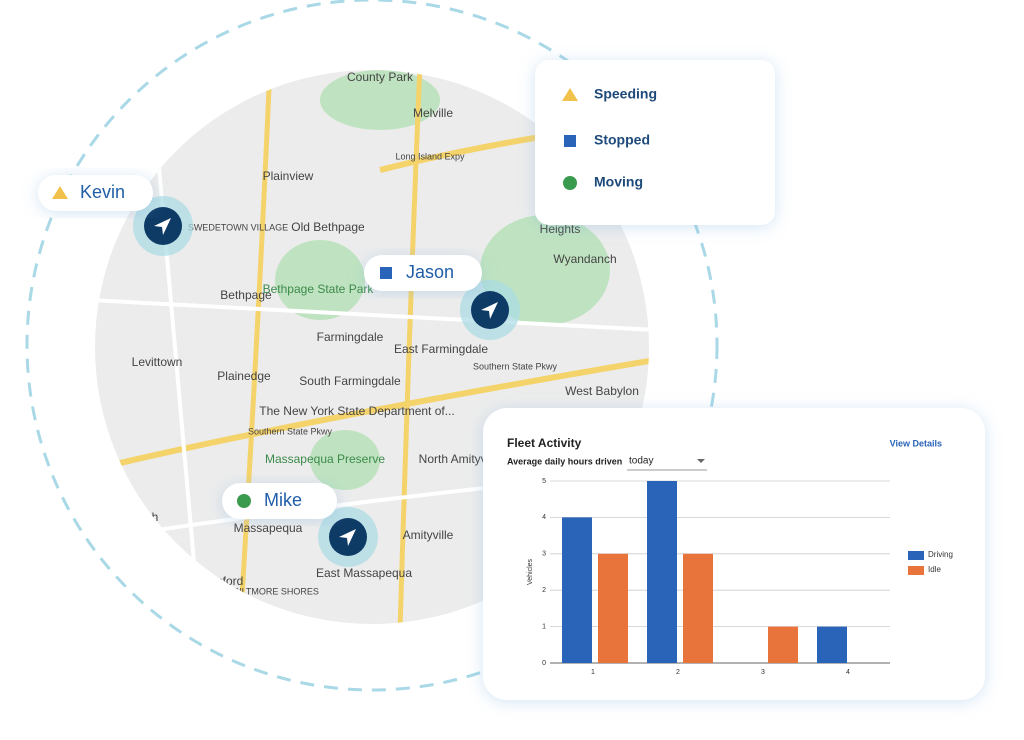 This screenshot has height=740, width=1024. Describe the element at coordinates (283, 500) in the screenshot. I see `driver-name: Mike` at that location.